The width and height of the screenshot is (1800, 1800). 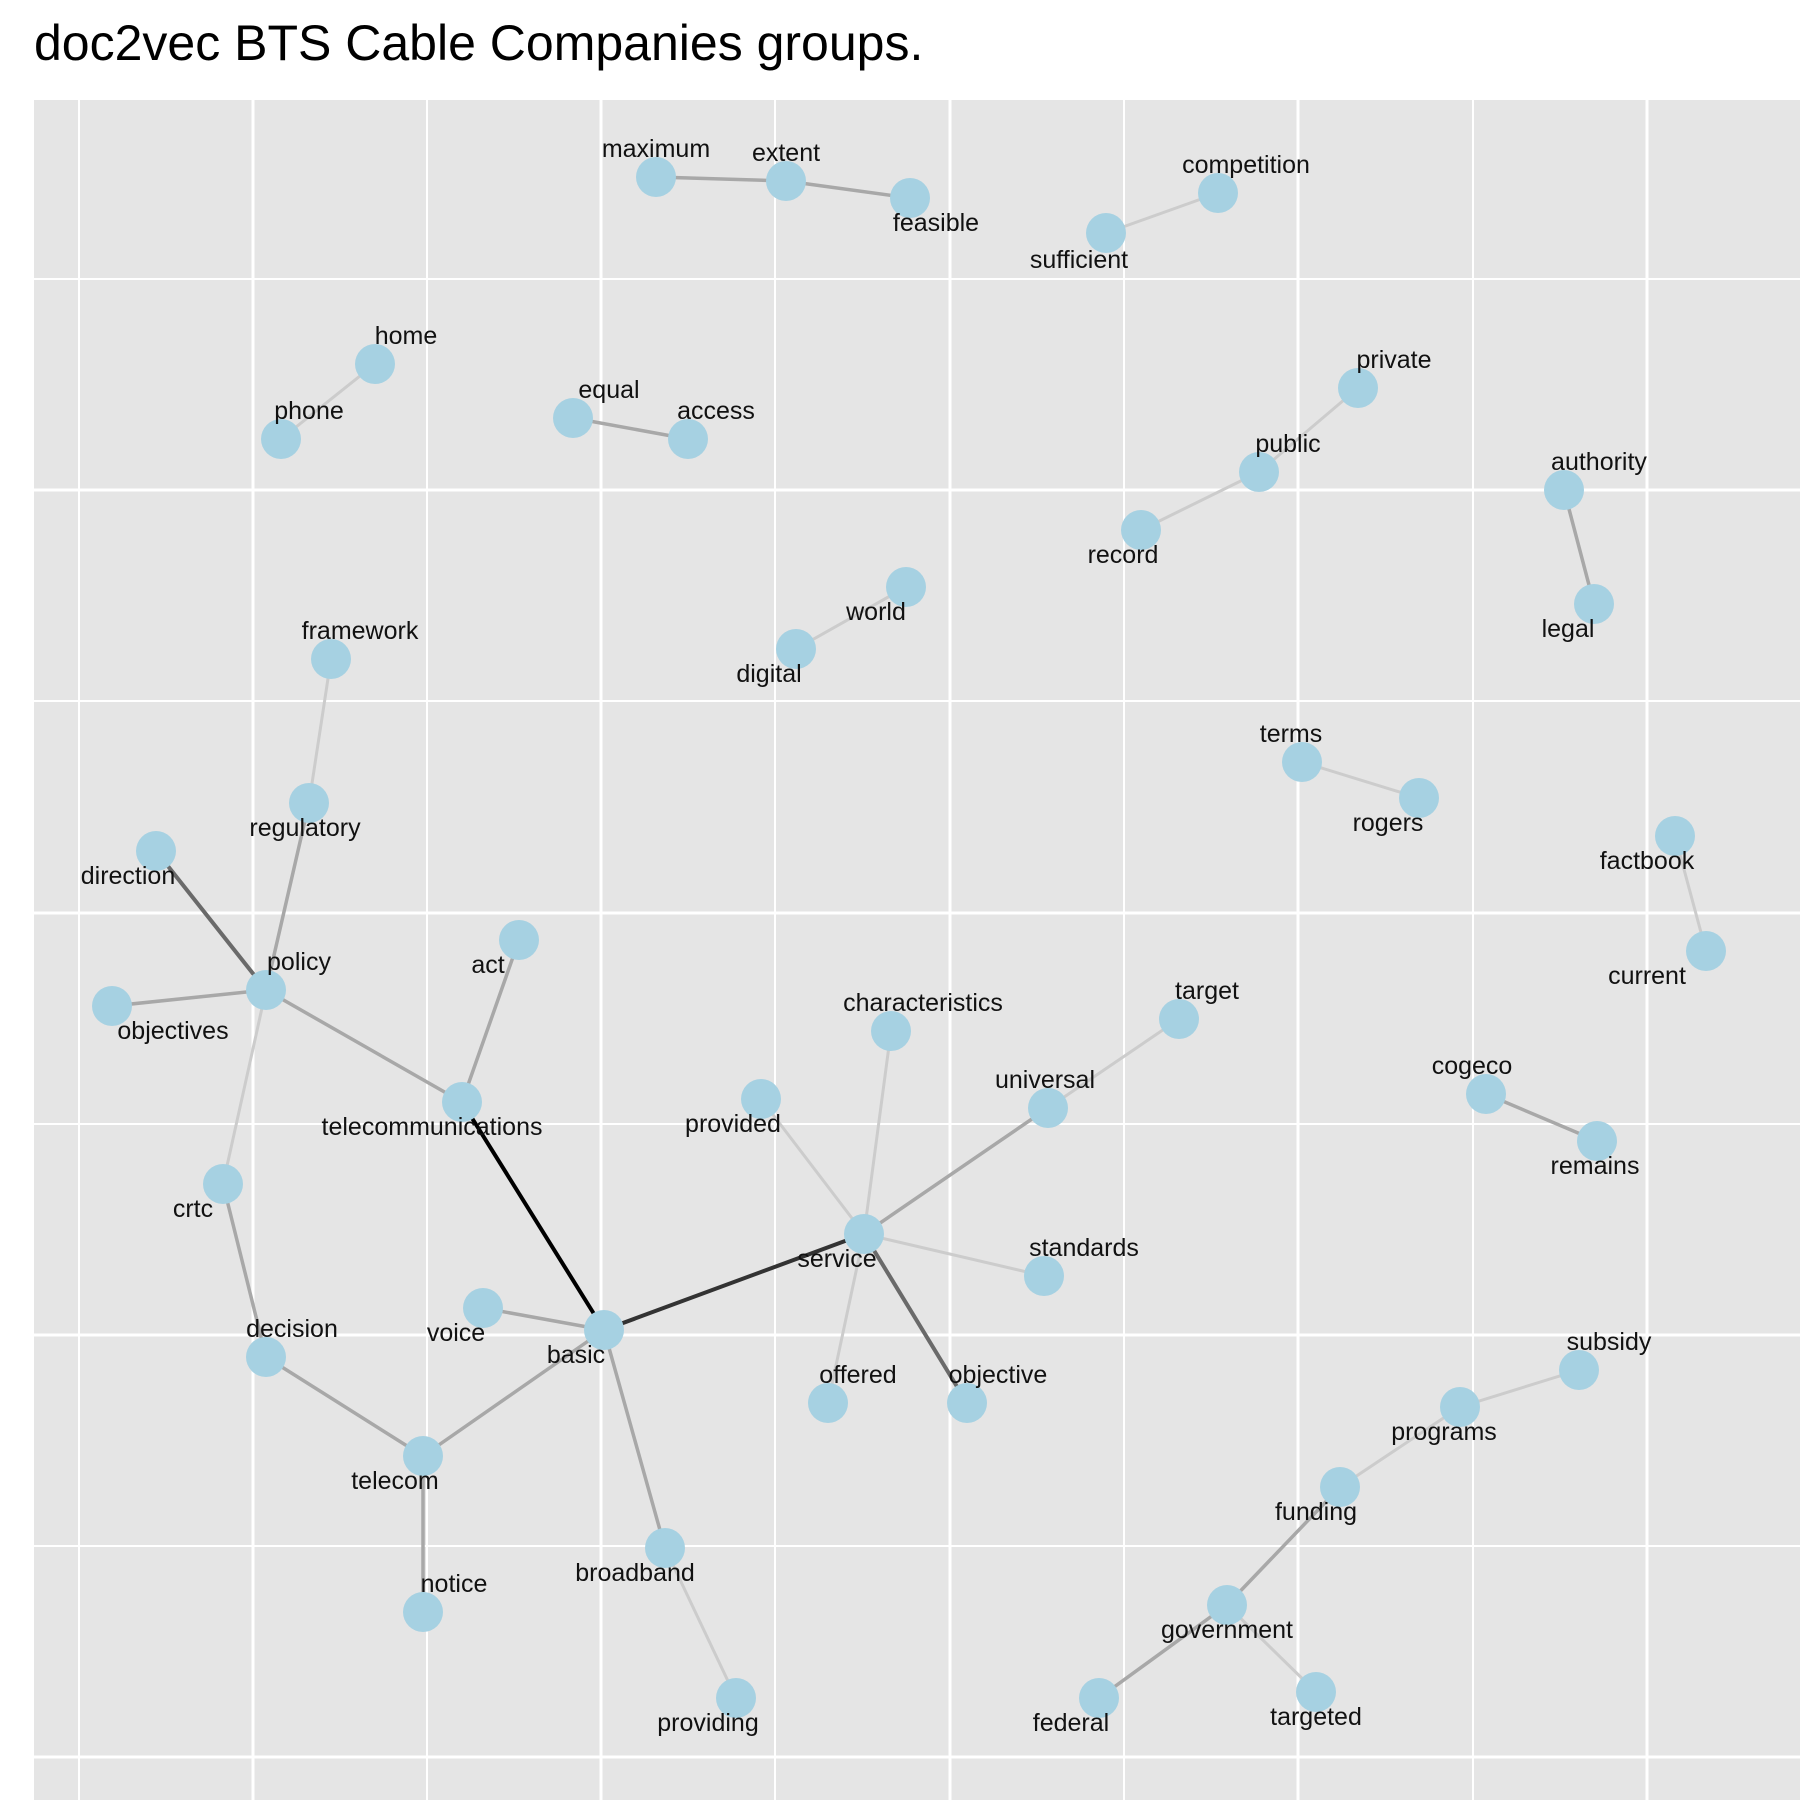 What do you see at coordinates (1048, 1108) in the screenshot?
I see `node-universal` at bounding box center [1048, 1108].